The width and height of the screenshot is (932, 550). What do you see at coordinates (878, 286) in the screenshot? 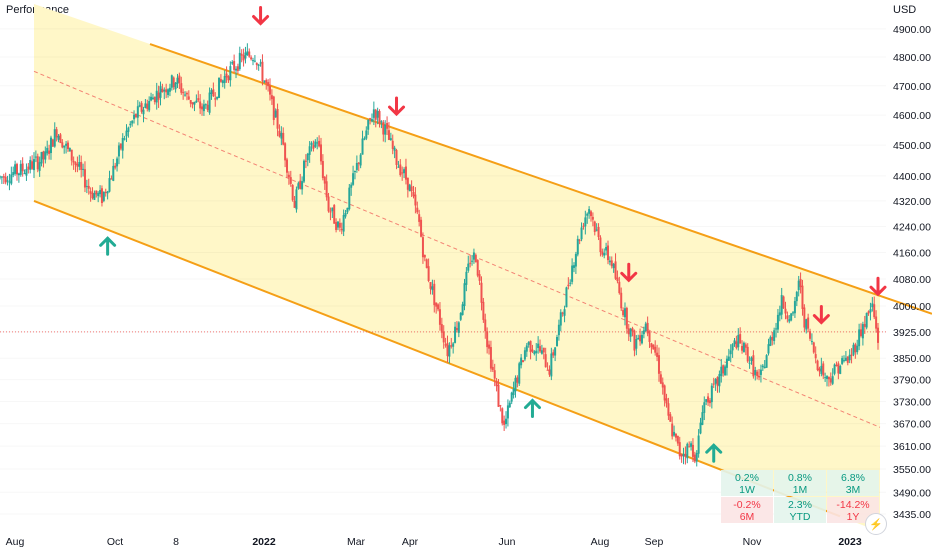
I see `down-arrow-shape` at bounding box center [878, 286].